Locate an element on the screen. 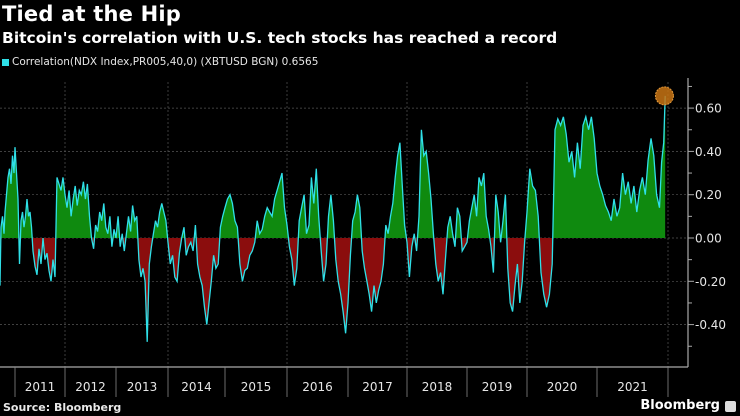 Image resolution: width=740 pixels, height=416 pixels. x-tick-label: 2018 is located at coordinates (437, 387).